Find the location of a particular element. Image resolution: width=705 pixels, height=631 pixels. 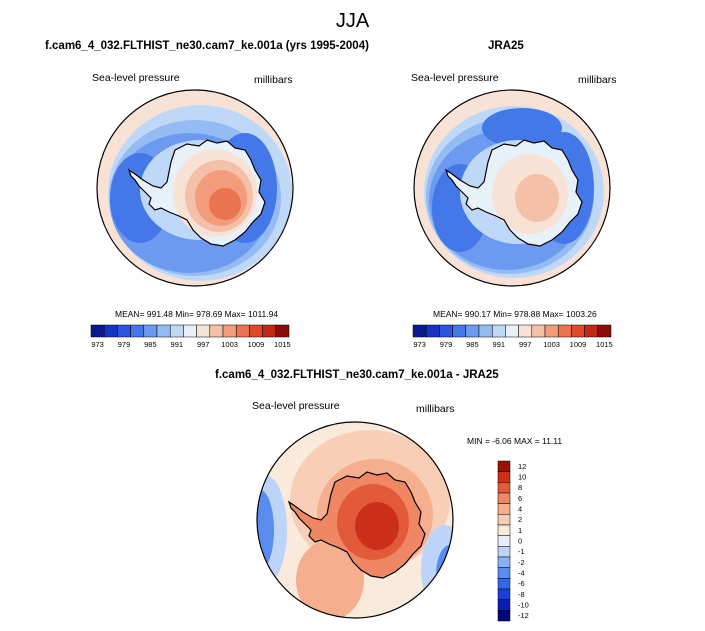

panel-obs-heading: JRA25 is located at coordinates (506, 46).